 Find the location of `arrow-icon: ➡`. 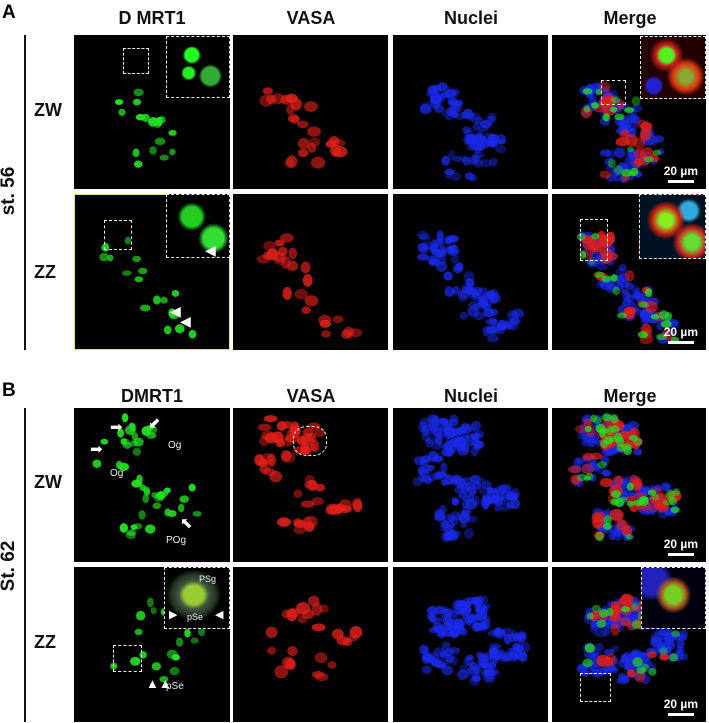

arrow-icon: ➡ is located at coordinates (96, 449).